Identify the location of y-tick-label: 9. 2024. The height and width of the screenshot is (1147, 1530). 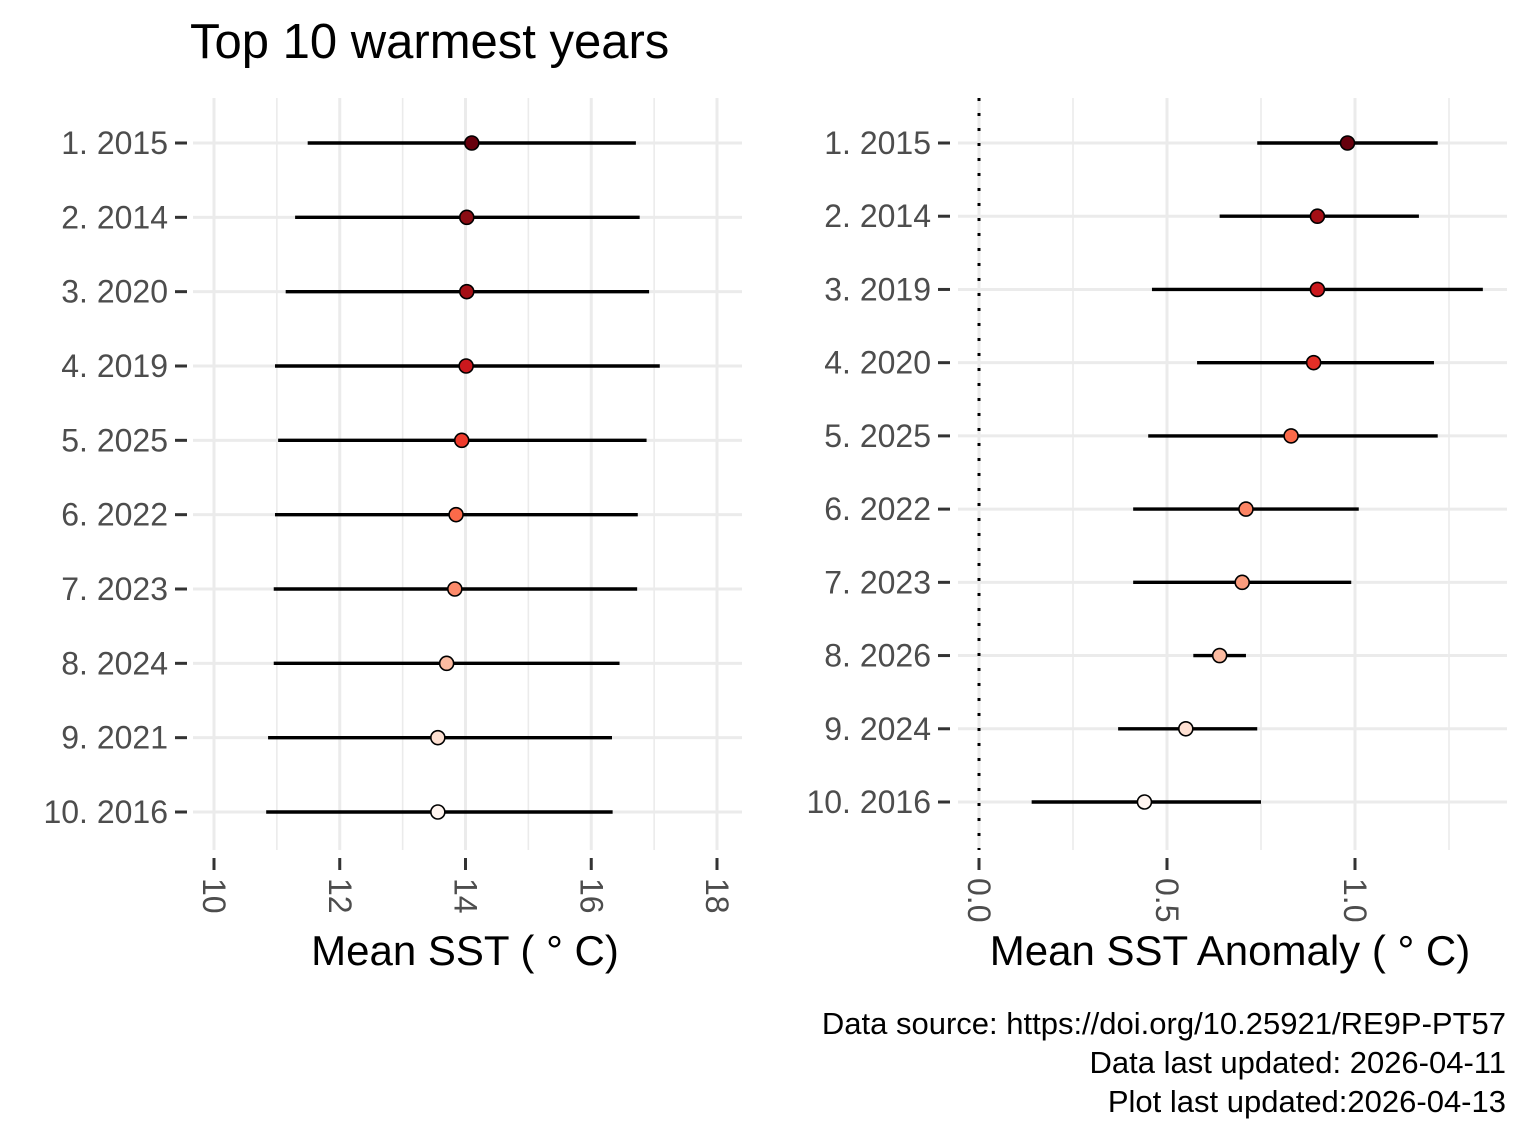
(877, 729).